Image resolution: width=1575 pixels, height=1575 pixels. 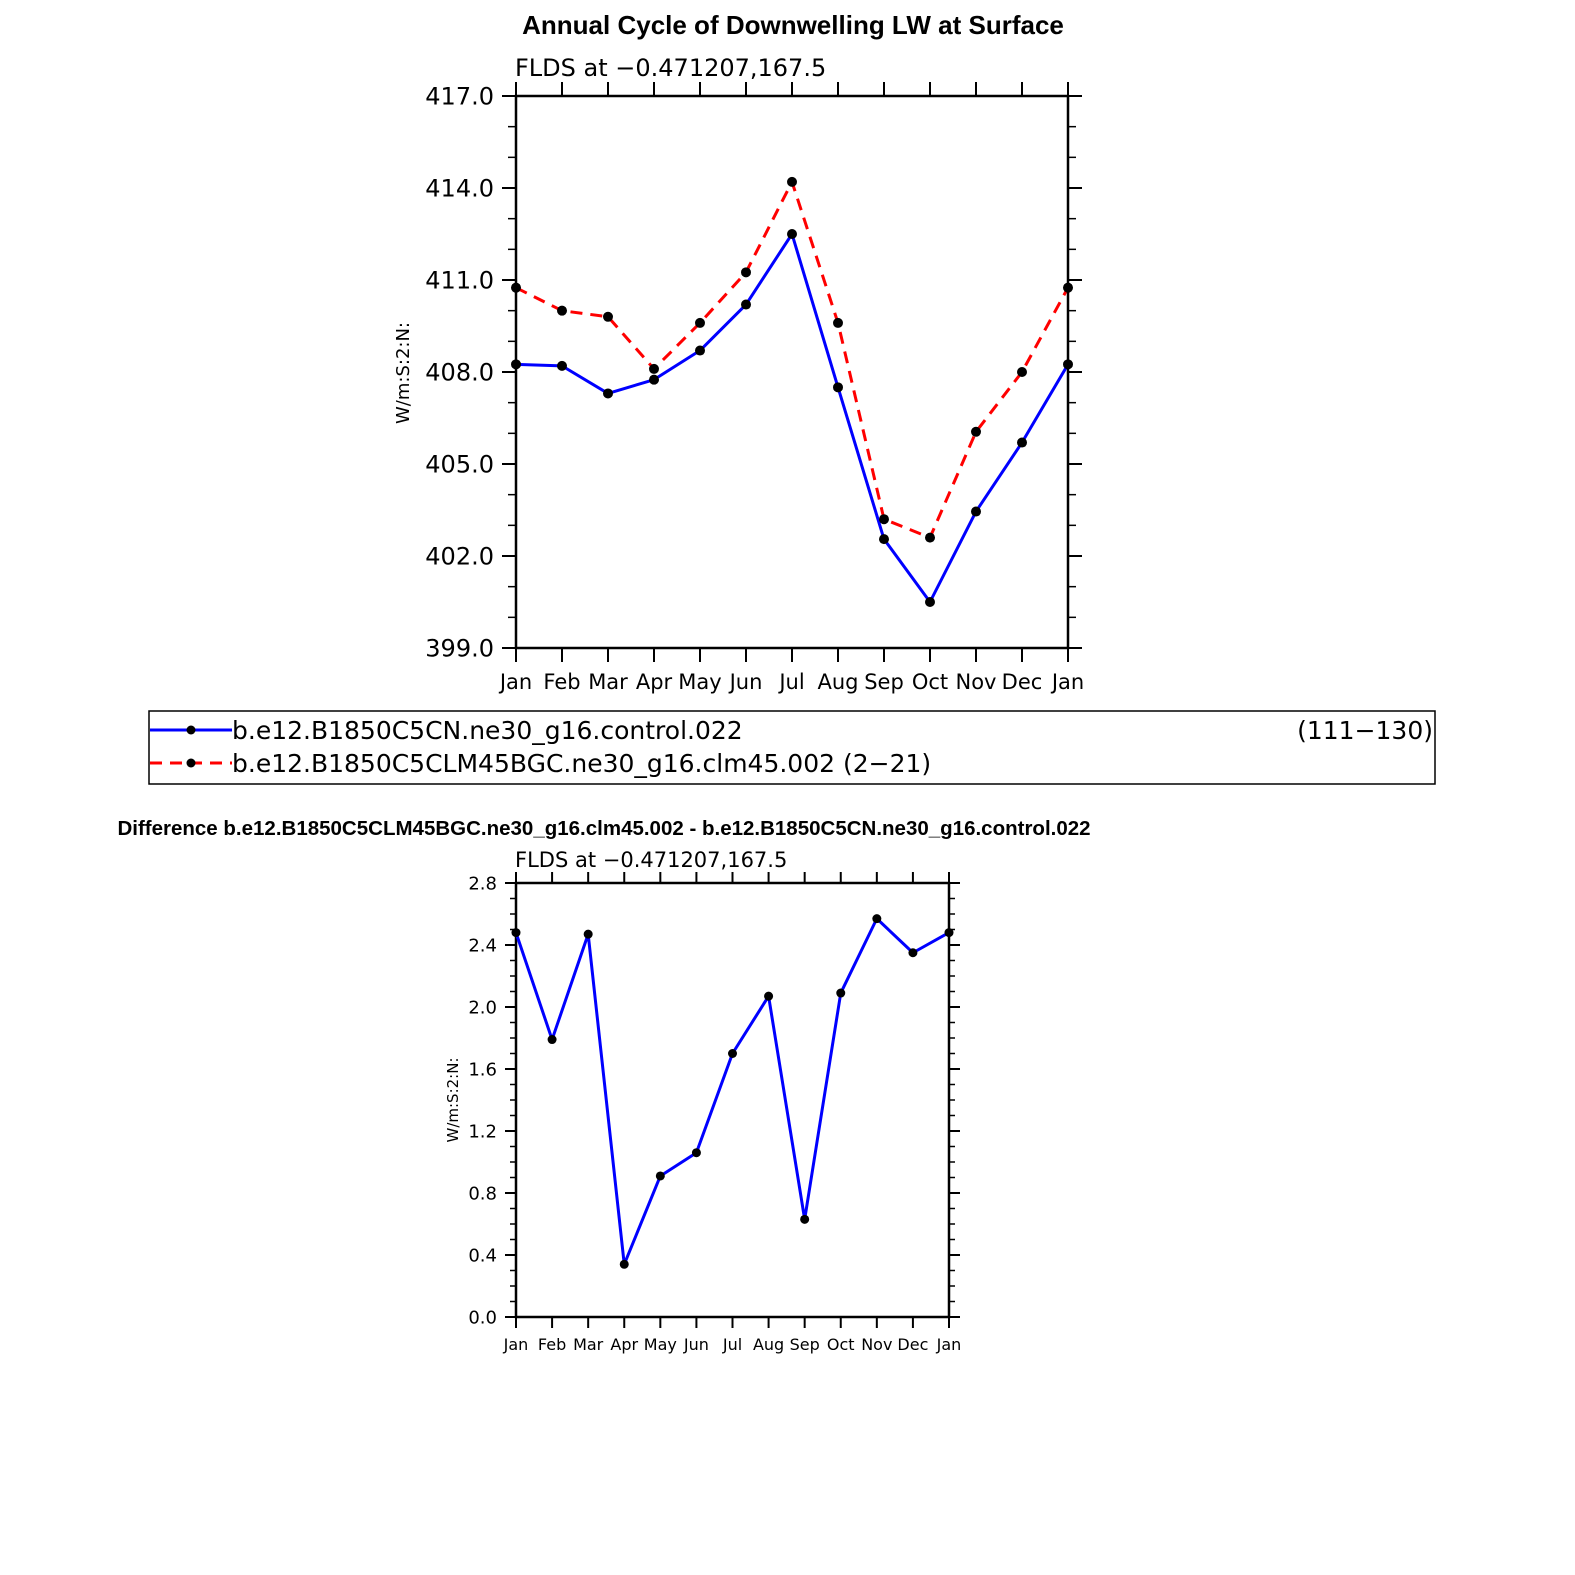 What do you see at coordinates (654, 682) in the screenshot?
I see `top-chart-xtick-label: Apr` at bounding box center [654, 682].